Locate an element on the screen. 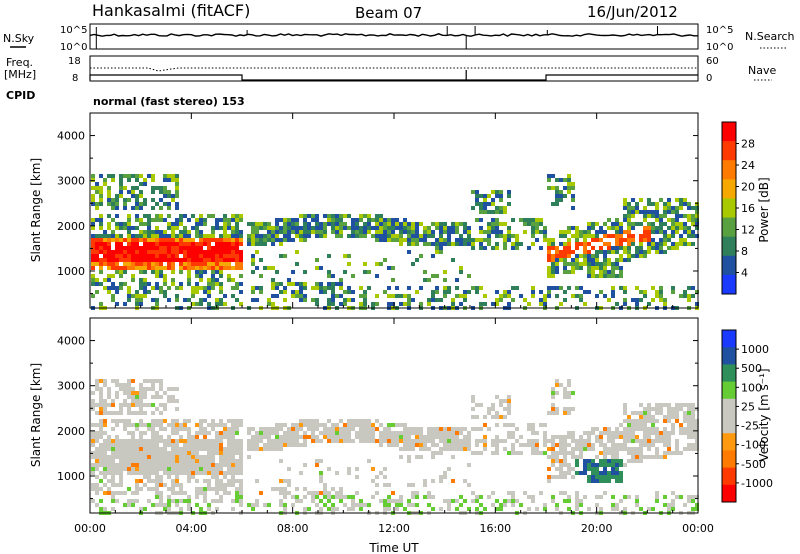  noise-right-tick-high: 10^5 is located at coordinates (719, 30).